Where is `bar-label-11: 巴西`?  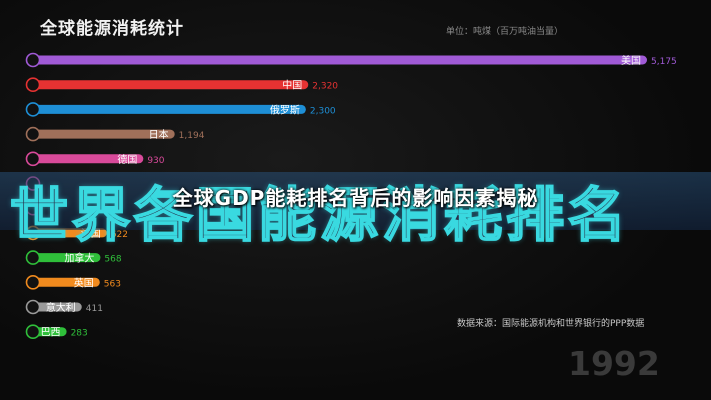 bar-label-11: 巴西 is located at coordinates (51, 333).